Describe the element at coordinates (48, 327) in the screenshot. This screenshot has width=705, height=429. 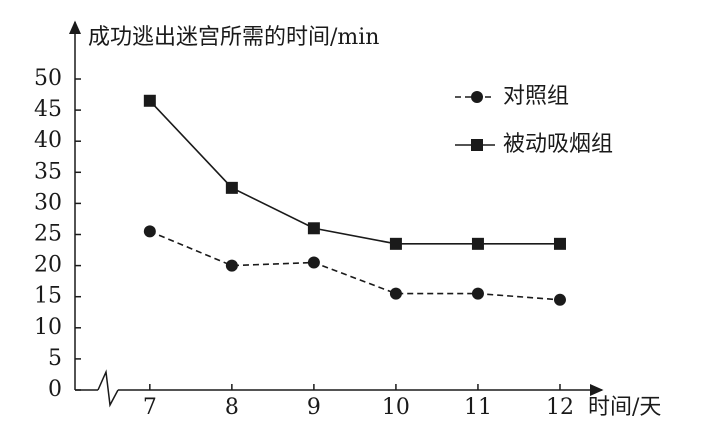
I see `y-tick-label: 10` at that location.